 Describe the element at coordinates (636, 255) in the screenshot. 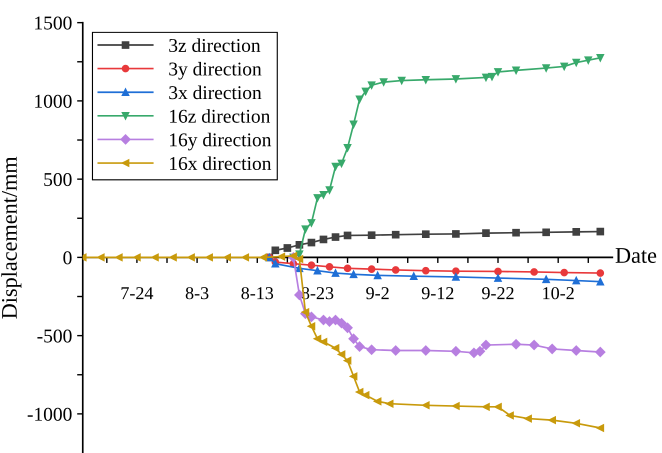

I see `x-axis-title: Date` at that location.